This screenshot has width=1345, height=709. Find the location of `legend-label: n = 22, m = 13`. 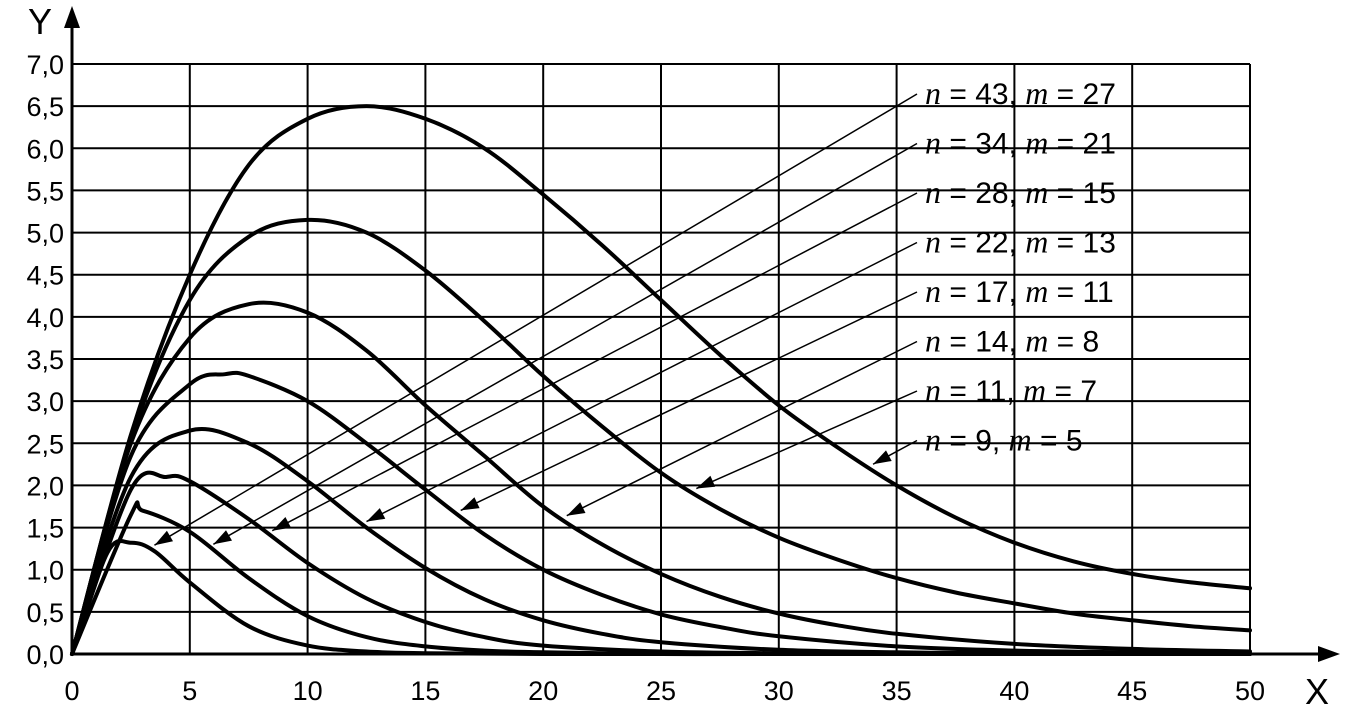

legend-label: n = 22, m = 13 is located at coordinates (1020, 242).